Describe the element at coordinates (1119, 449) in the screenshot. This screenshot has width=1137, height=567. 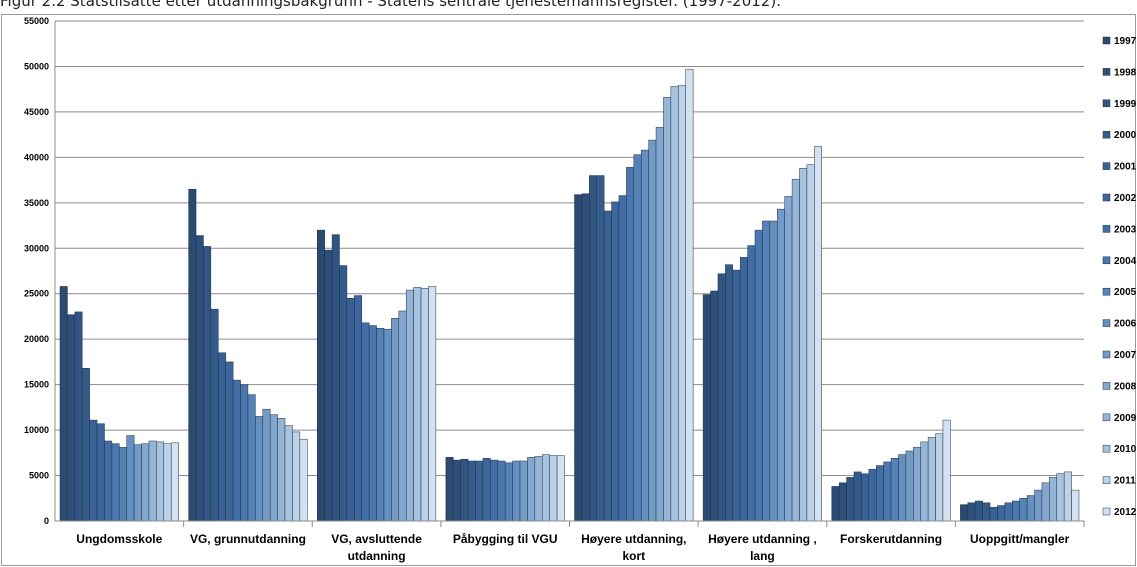
I see `legend-item: 2010` at that location.